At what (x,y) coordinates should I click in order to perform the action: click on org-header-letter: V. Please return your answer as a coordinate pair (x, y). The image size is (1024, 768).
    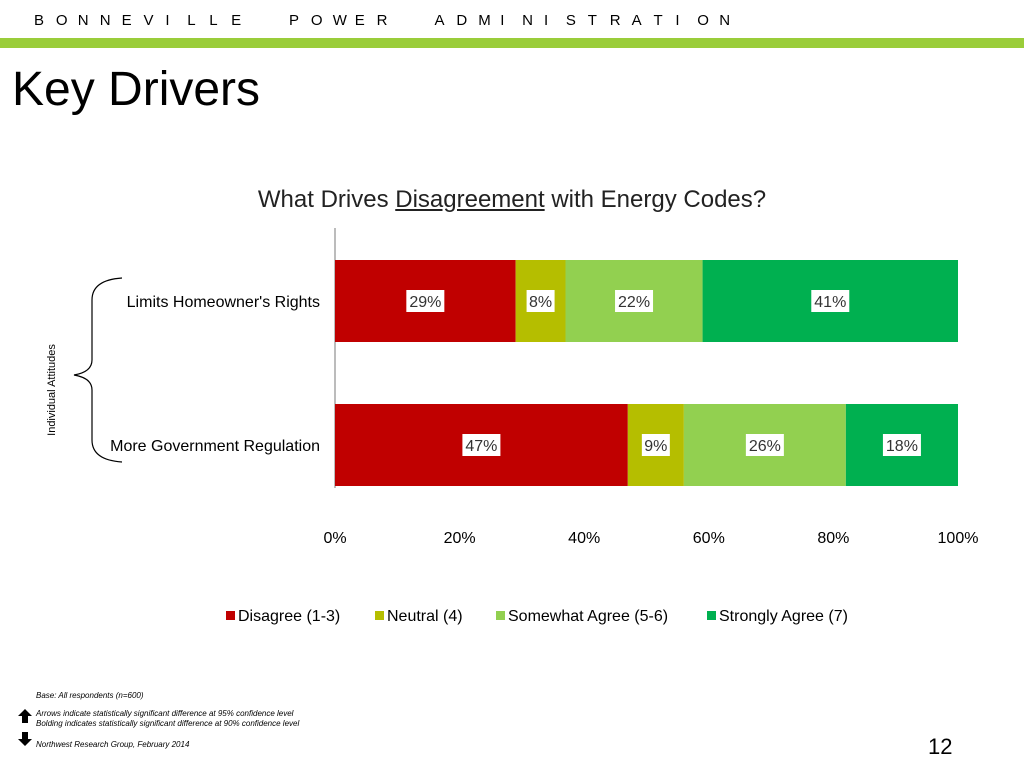
    Looking at the image, I should click on (148, 20).